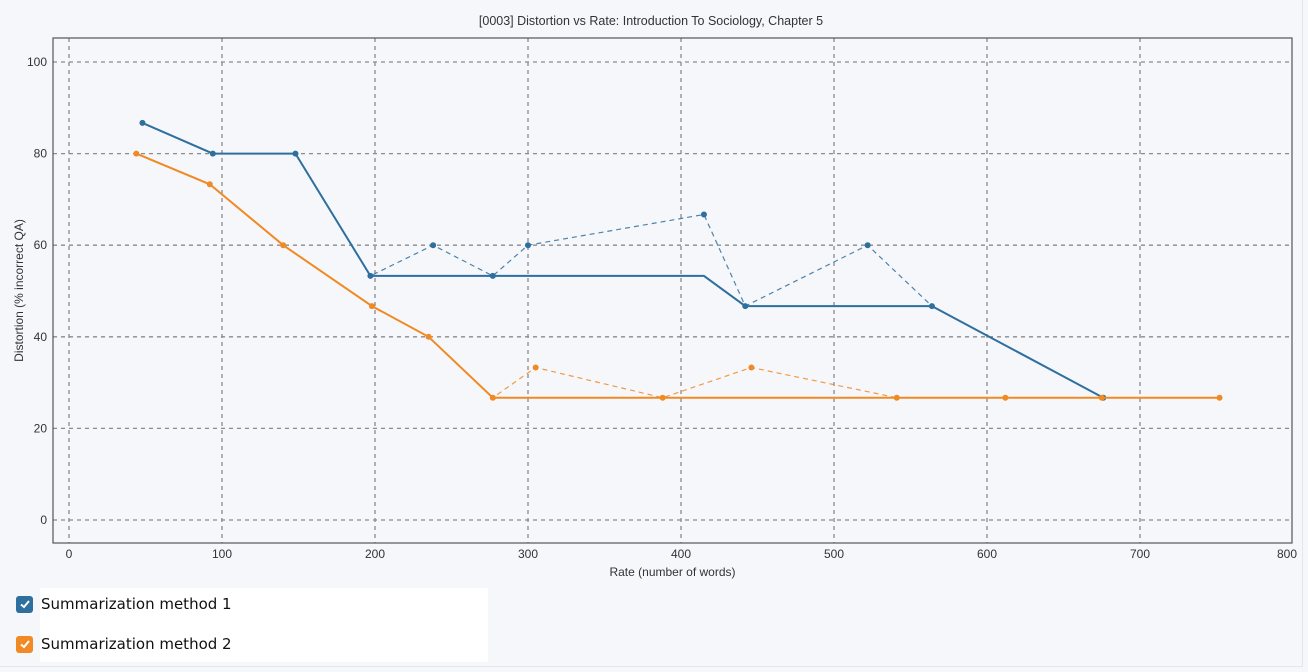 Image resolution: width=1308 pixels, height=672 pixels. What do you see at coordinates (264, 625) in the screenshot?
I see `legend-background` at bounding box center [264, 625].